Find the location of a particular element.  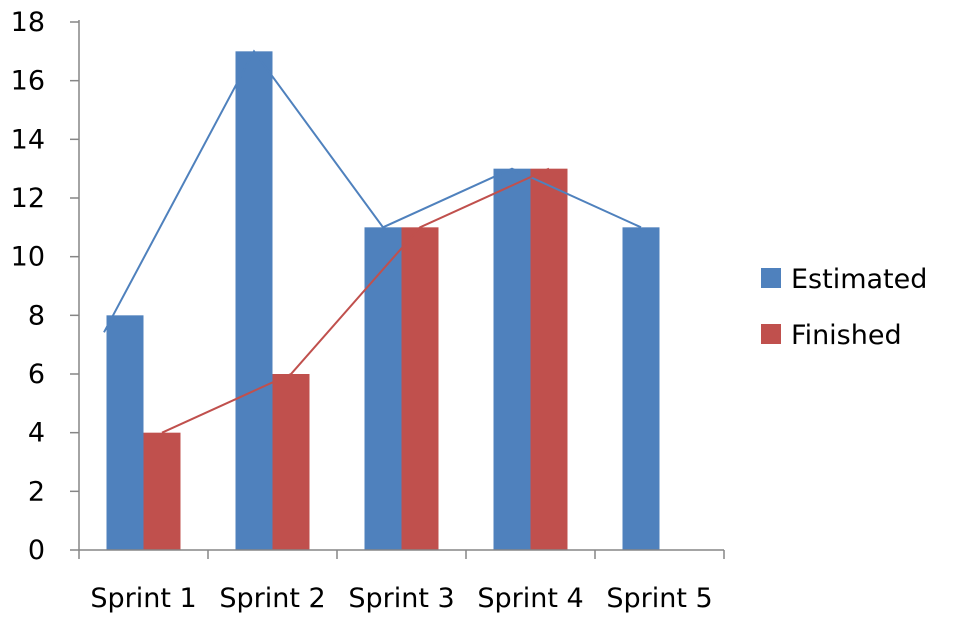

legend-swatch-finished is located at coordinates (771, 334).